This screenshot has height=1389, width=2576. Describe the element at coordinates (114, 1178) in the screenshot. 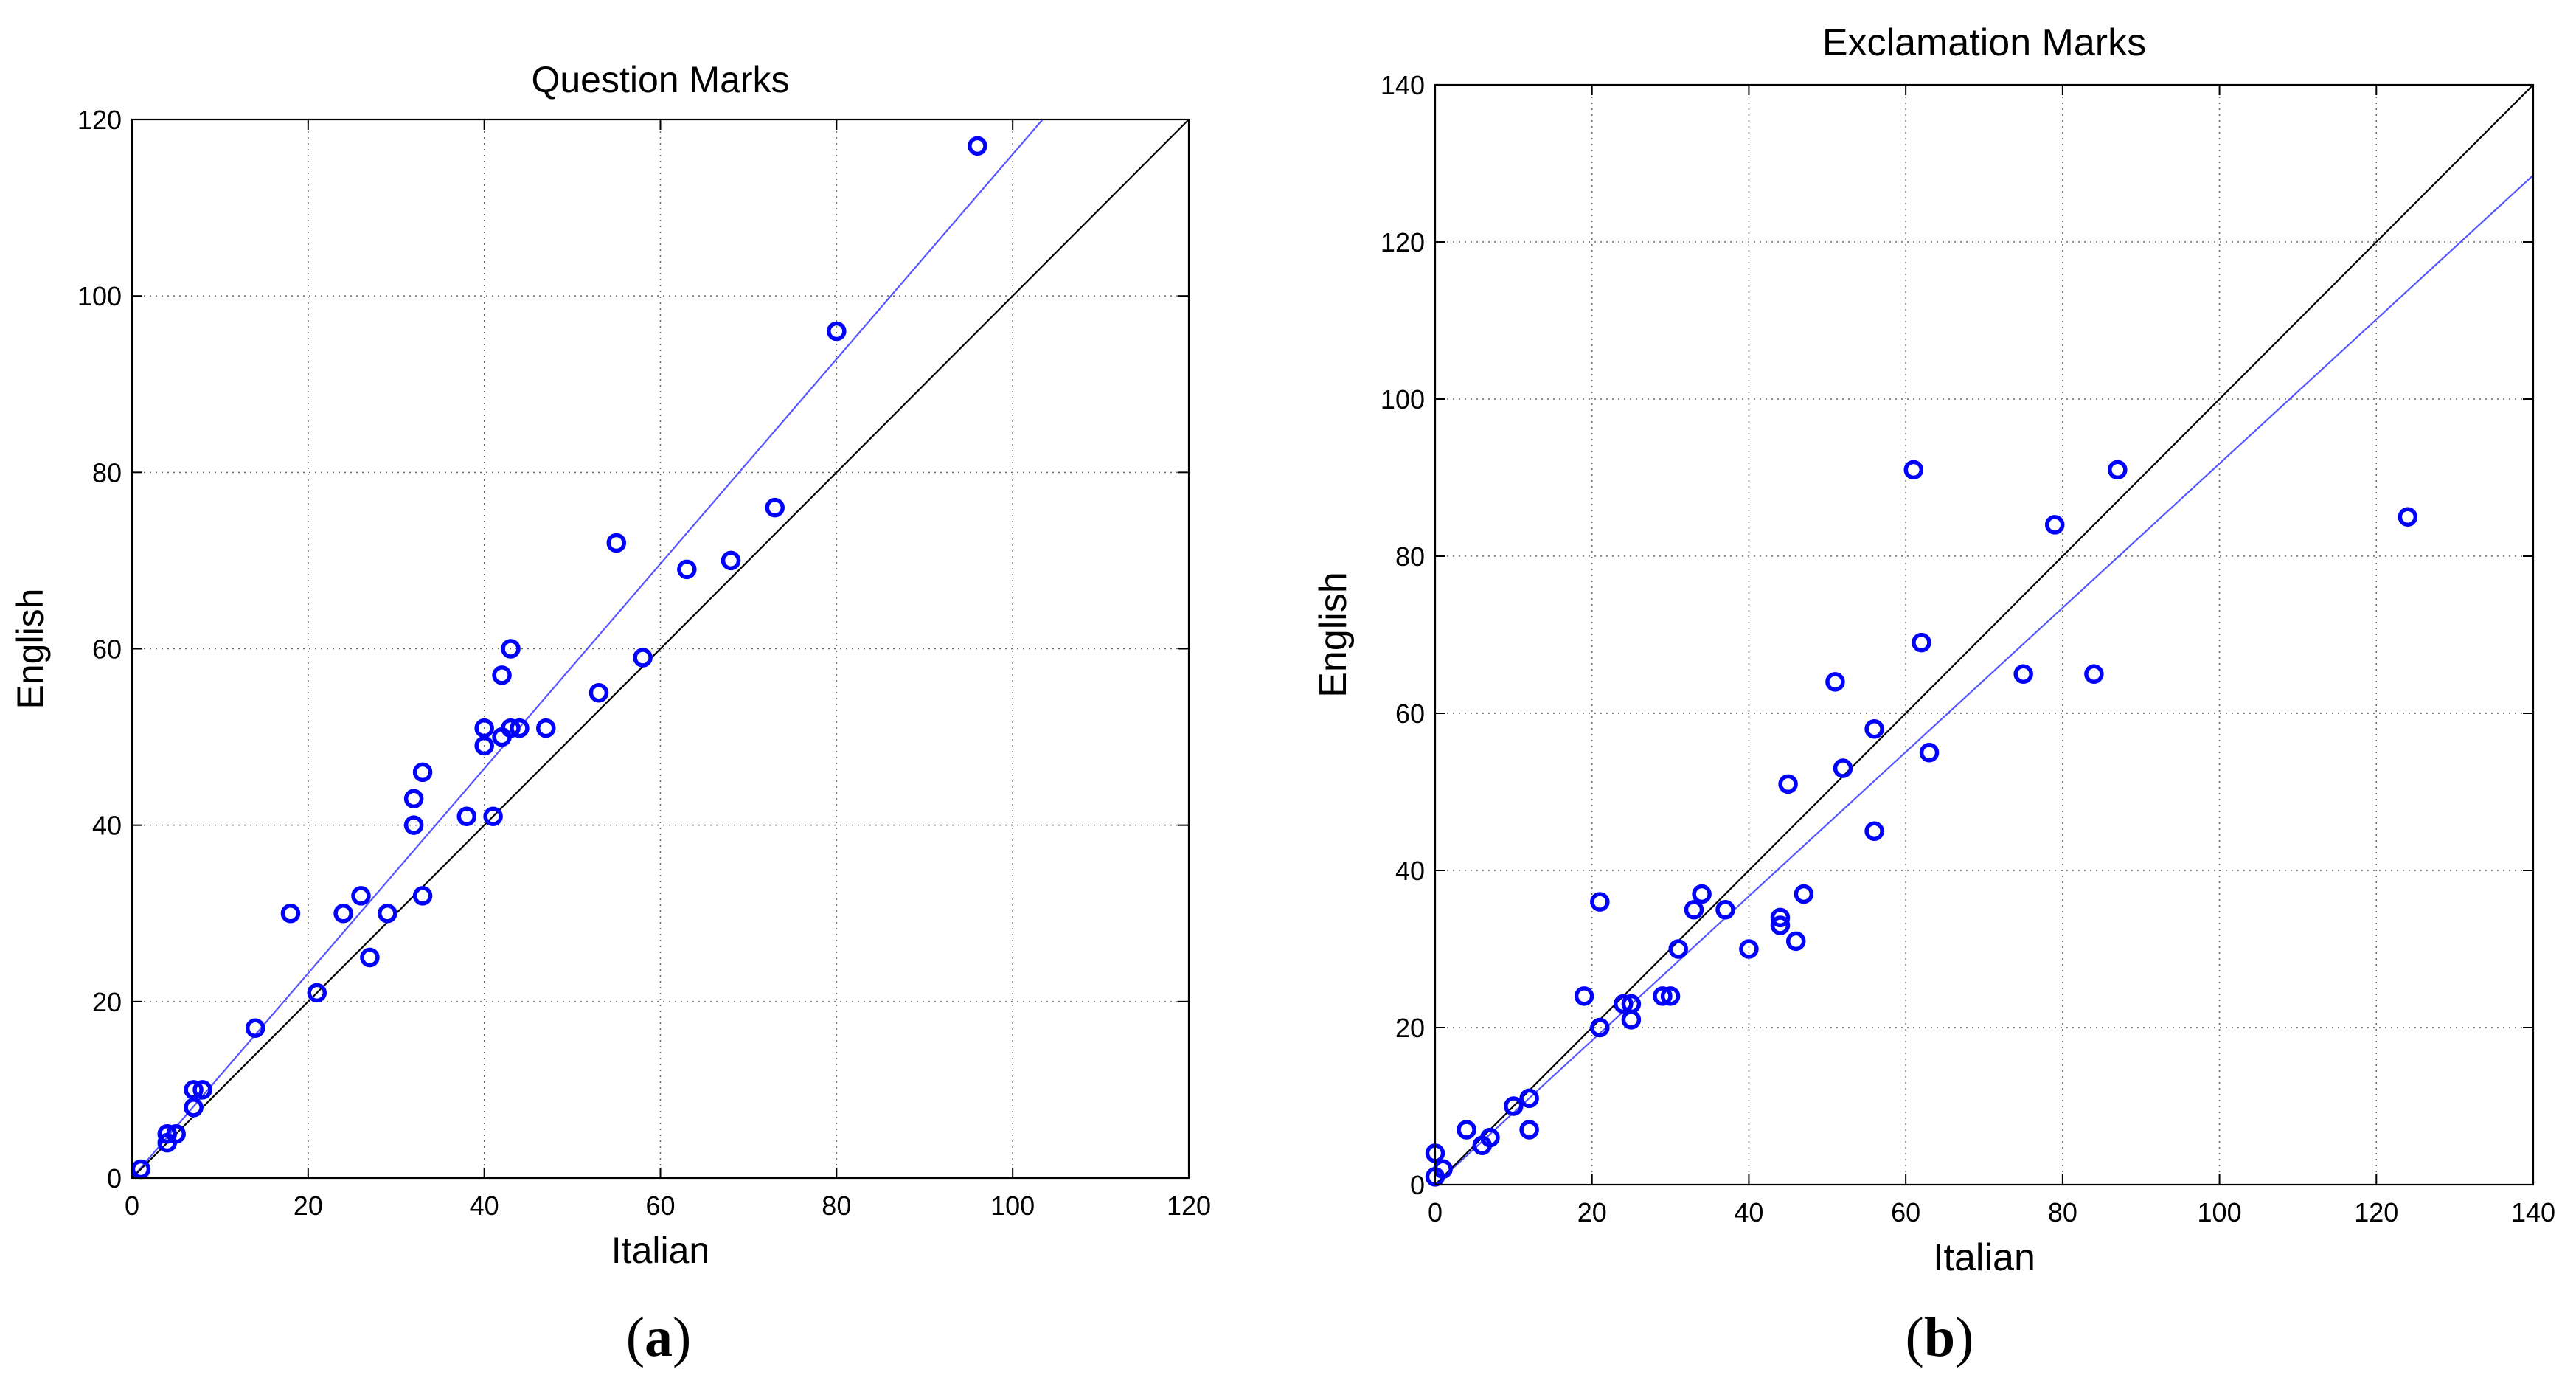

I see `y-tick-label: 0` at that location.